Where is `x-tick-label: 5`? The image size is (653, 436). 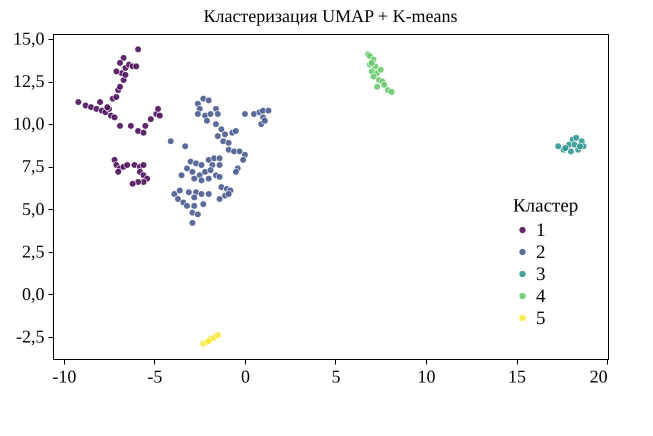 x-tick-label: 5 is located at coordinates (335, 376).